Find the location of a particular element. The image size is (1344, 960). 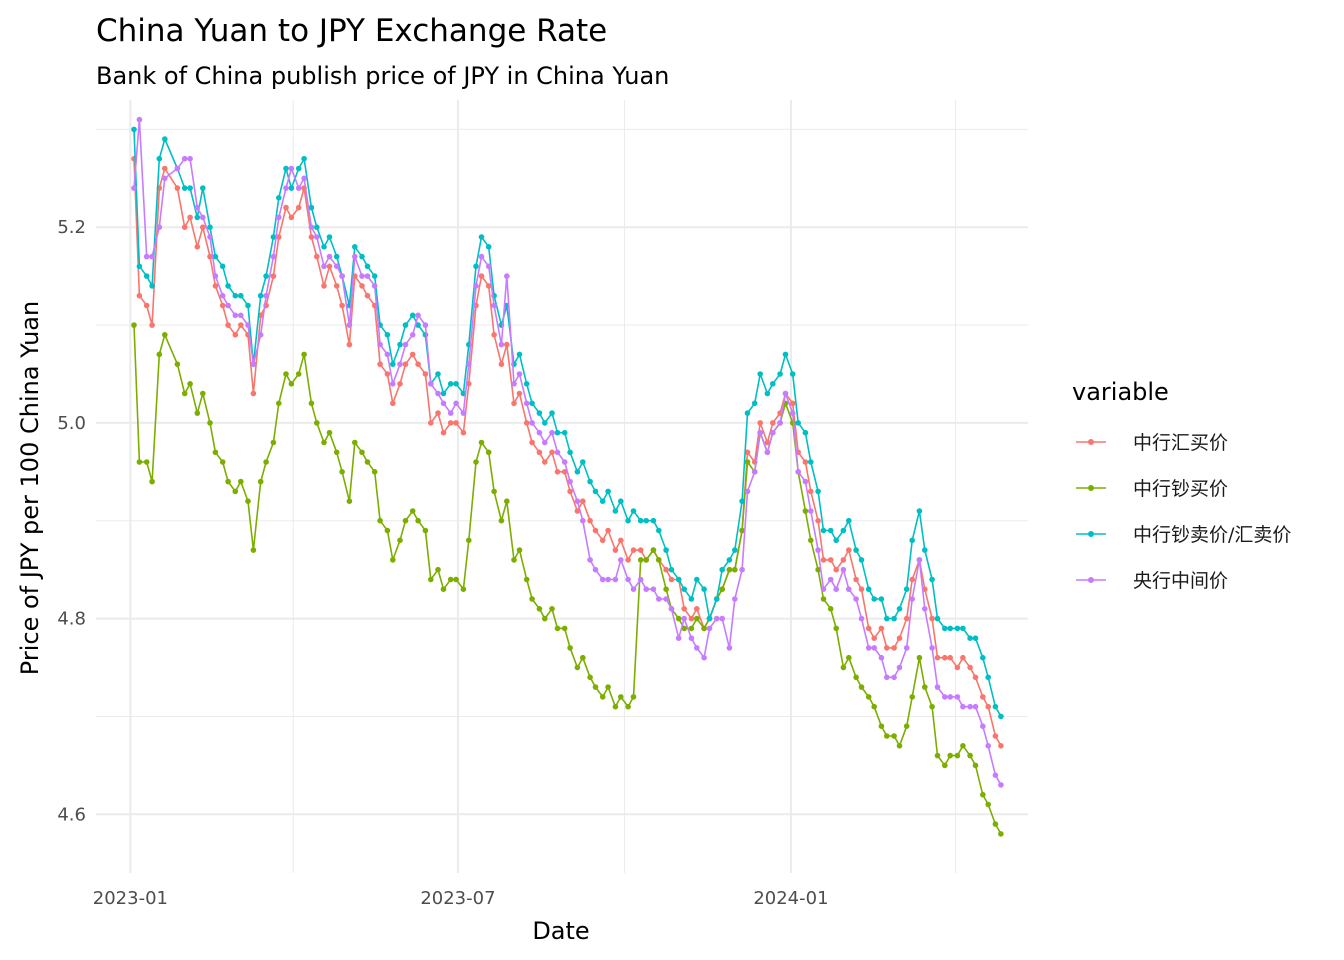

legend-label: 中行钞卖价/汇卖价 is located at coordinates (1212, 535).